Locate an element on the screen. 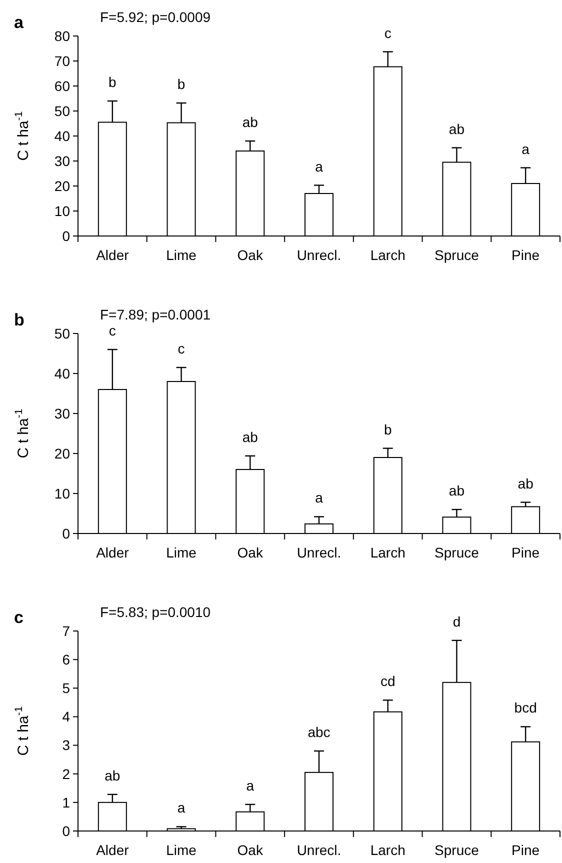 Image resolution: width=562 pixels, height=863 pixels. chart-title: F=5.92; p=0.0009 is located at coordinates (155, 17).